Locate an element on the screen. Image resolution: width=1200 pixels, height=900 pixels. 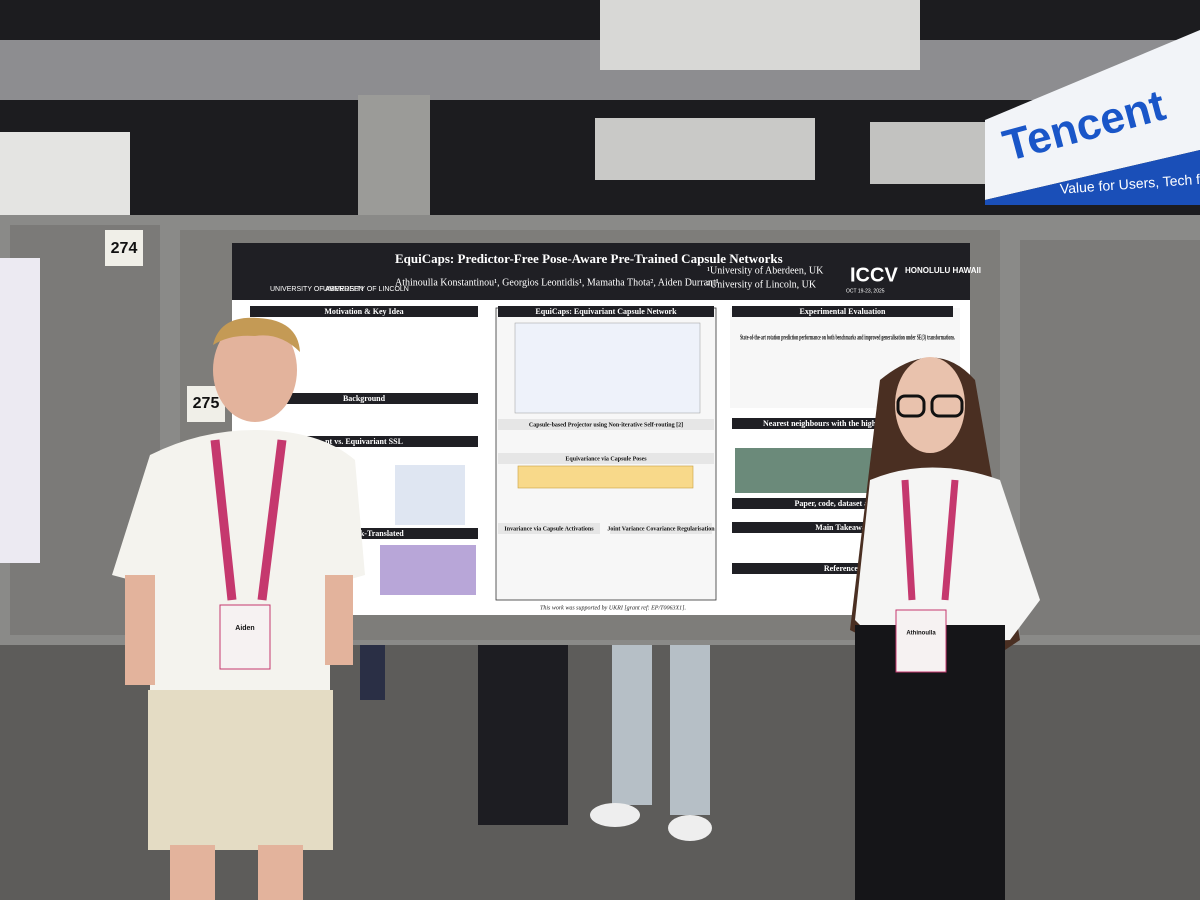
section-header: nt vs. Equivariant SSL is located at coordinates (364, 441).